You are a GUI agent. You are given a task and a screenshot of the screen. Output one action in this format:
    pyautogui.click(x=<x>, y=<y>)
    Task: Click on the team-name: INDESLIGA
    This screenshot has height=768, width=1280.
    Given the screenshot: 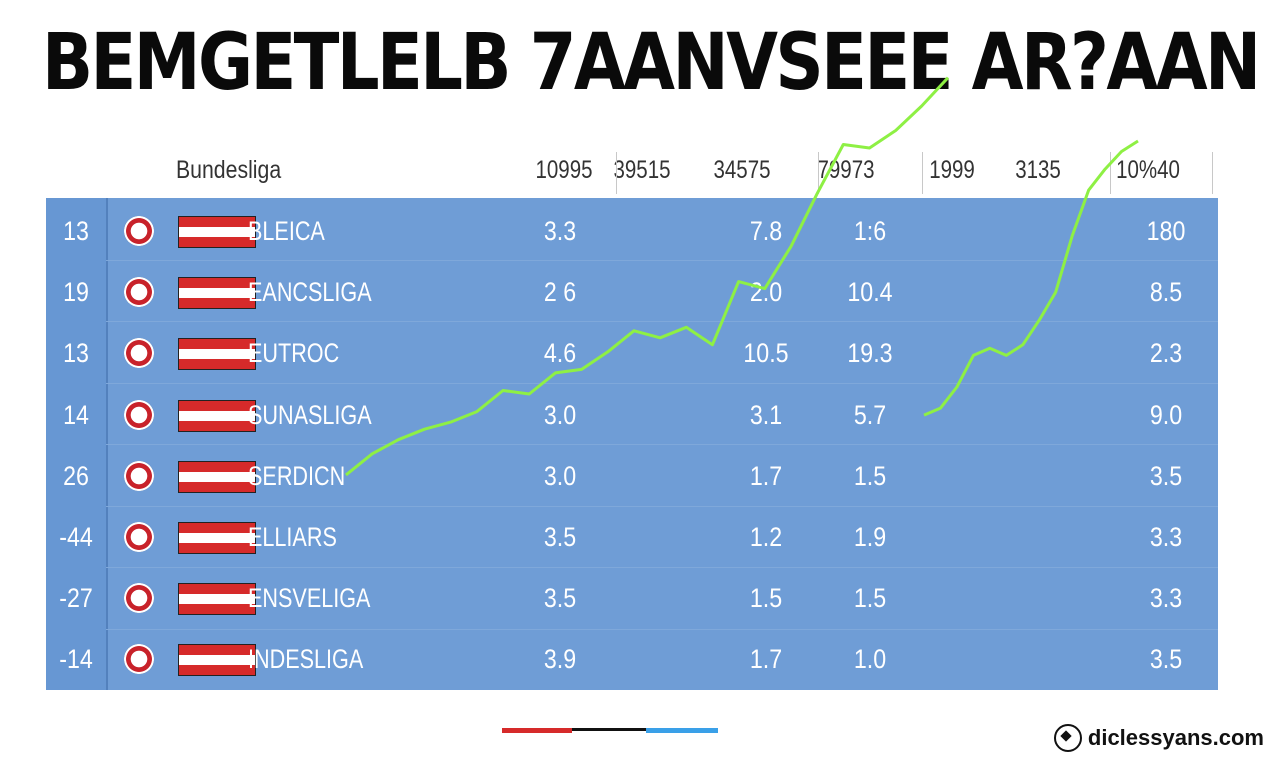 What is the action you would take?
    pyautogui.click(x=306, y=659)
    